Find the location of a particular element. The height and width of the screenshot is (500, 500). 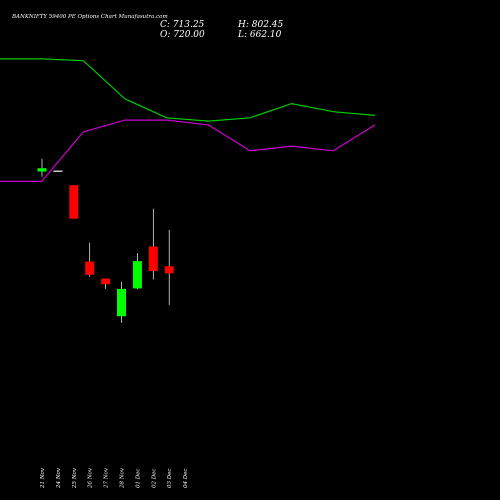

x-tick-label: 03 Dec is located at coordinates (170, 479).